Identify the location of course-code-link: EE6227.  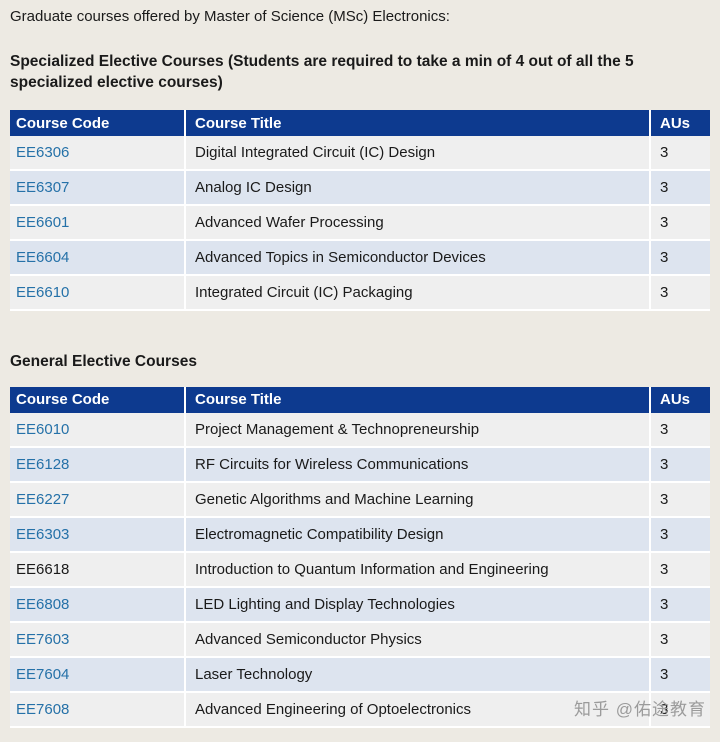
(43, 499).